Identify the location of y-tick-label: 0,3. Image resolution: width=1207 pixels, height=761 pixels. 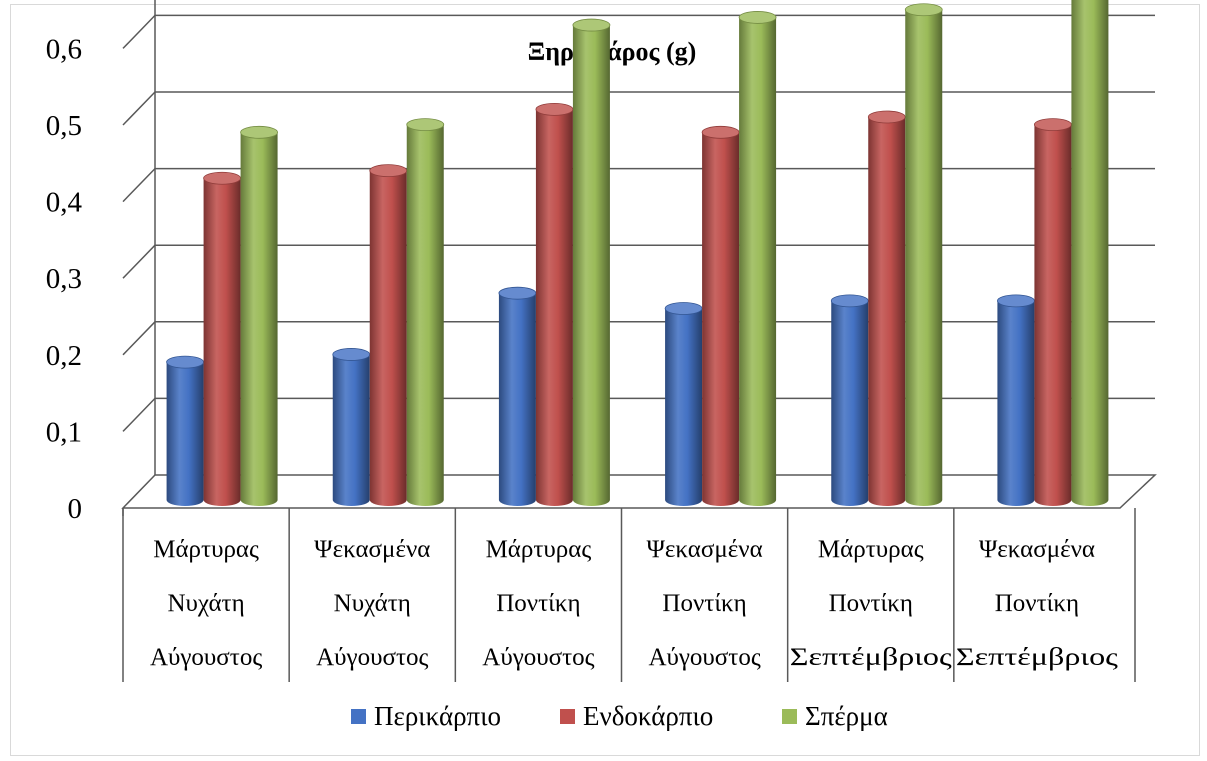
(64, 279).